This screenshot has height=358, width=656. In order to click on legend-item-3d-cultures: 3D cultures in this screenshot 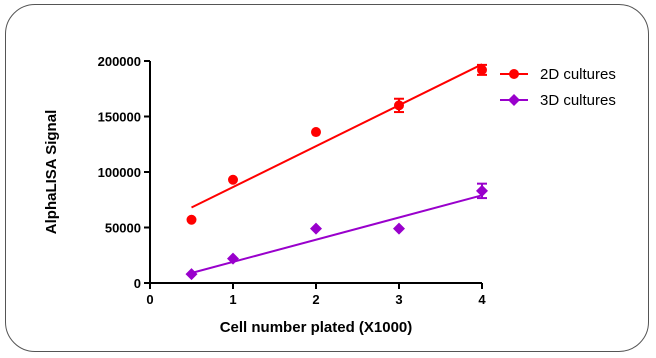, I will do `click(558, 100)`.